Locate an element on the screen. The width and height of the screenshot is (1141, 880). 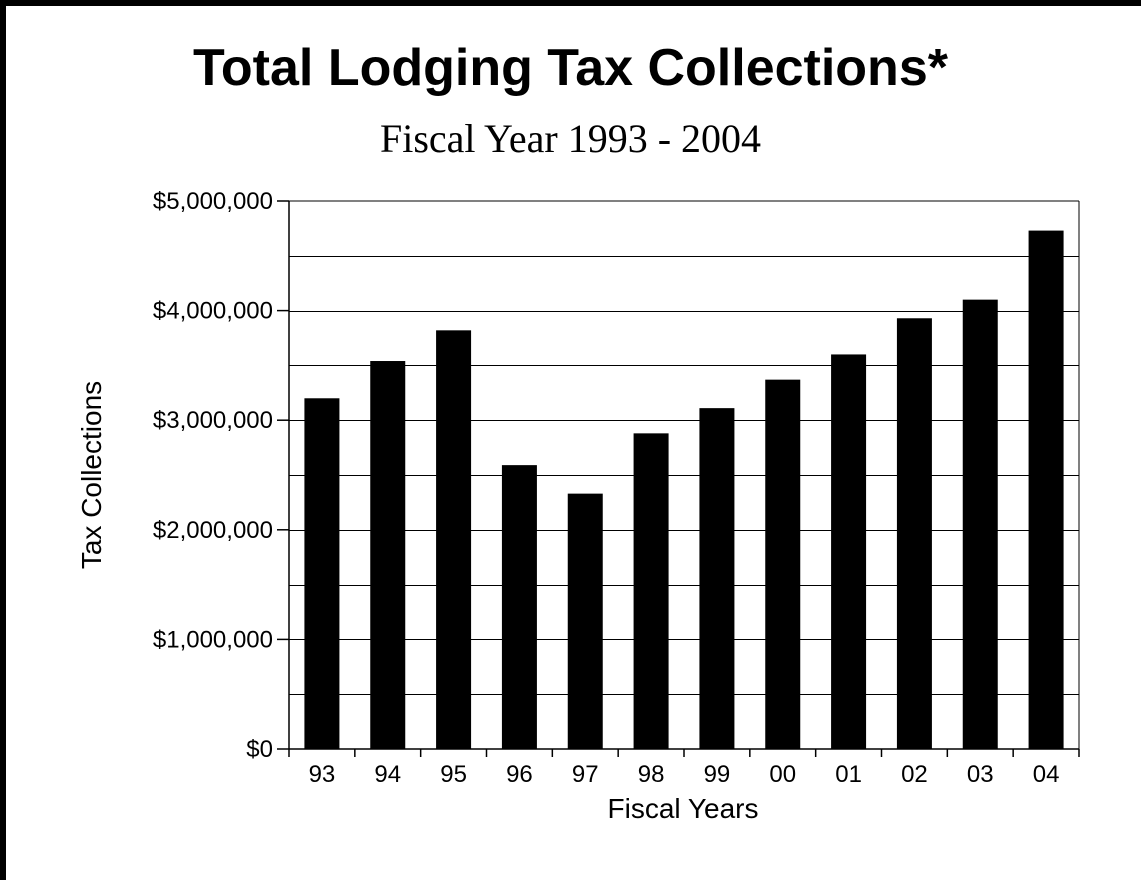
x-tick-label: 95 is located at coordinates (453, 774).